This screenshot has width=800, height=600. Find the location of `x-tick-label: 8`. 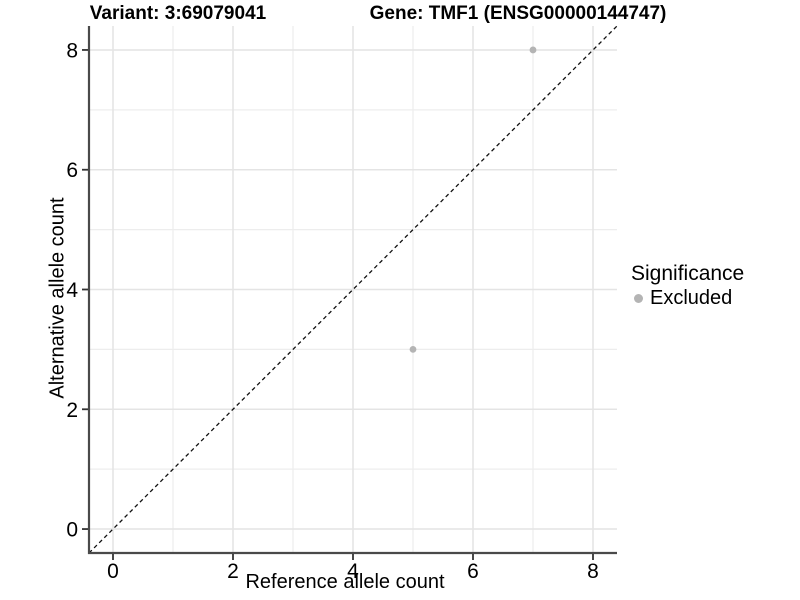

x-tick-label: 8 is located at coordinates (593, 571).